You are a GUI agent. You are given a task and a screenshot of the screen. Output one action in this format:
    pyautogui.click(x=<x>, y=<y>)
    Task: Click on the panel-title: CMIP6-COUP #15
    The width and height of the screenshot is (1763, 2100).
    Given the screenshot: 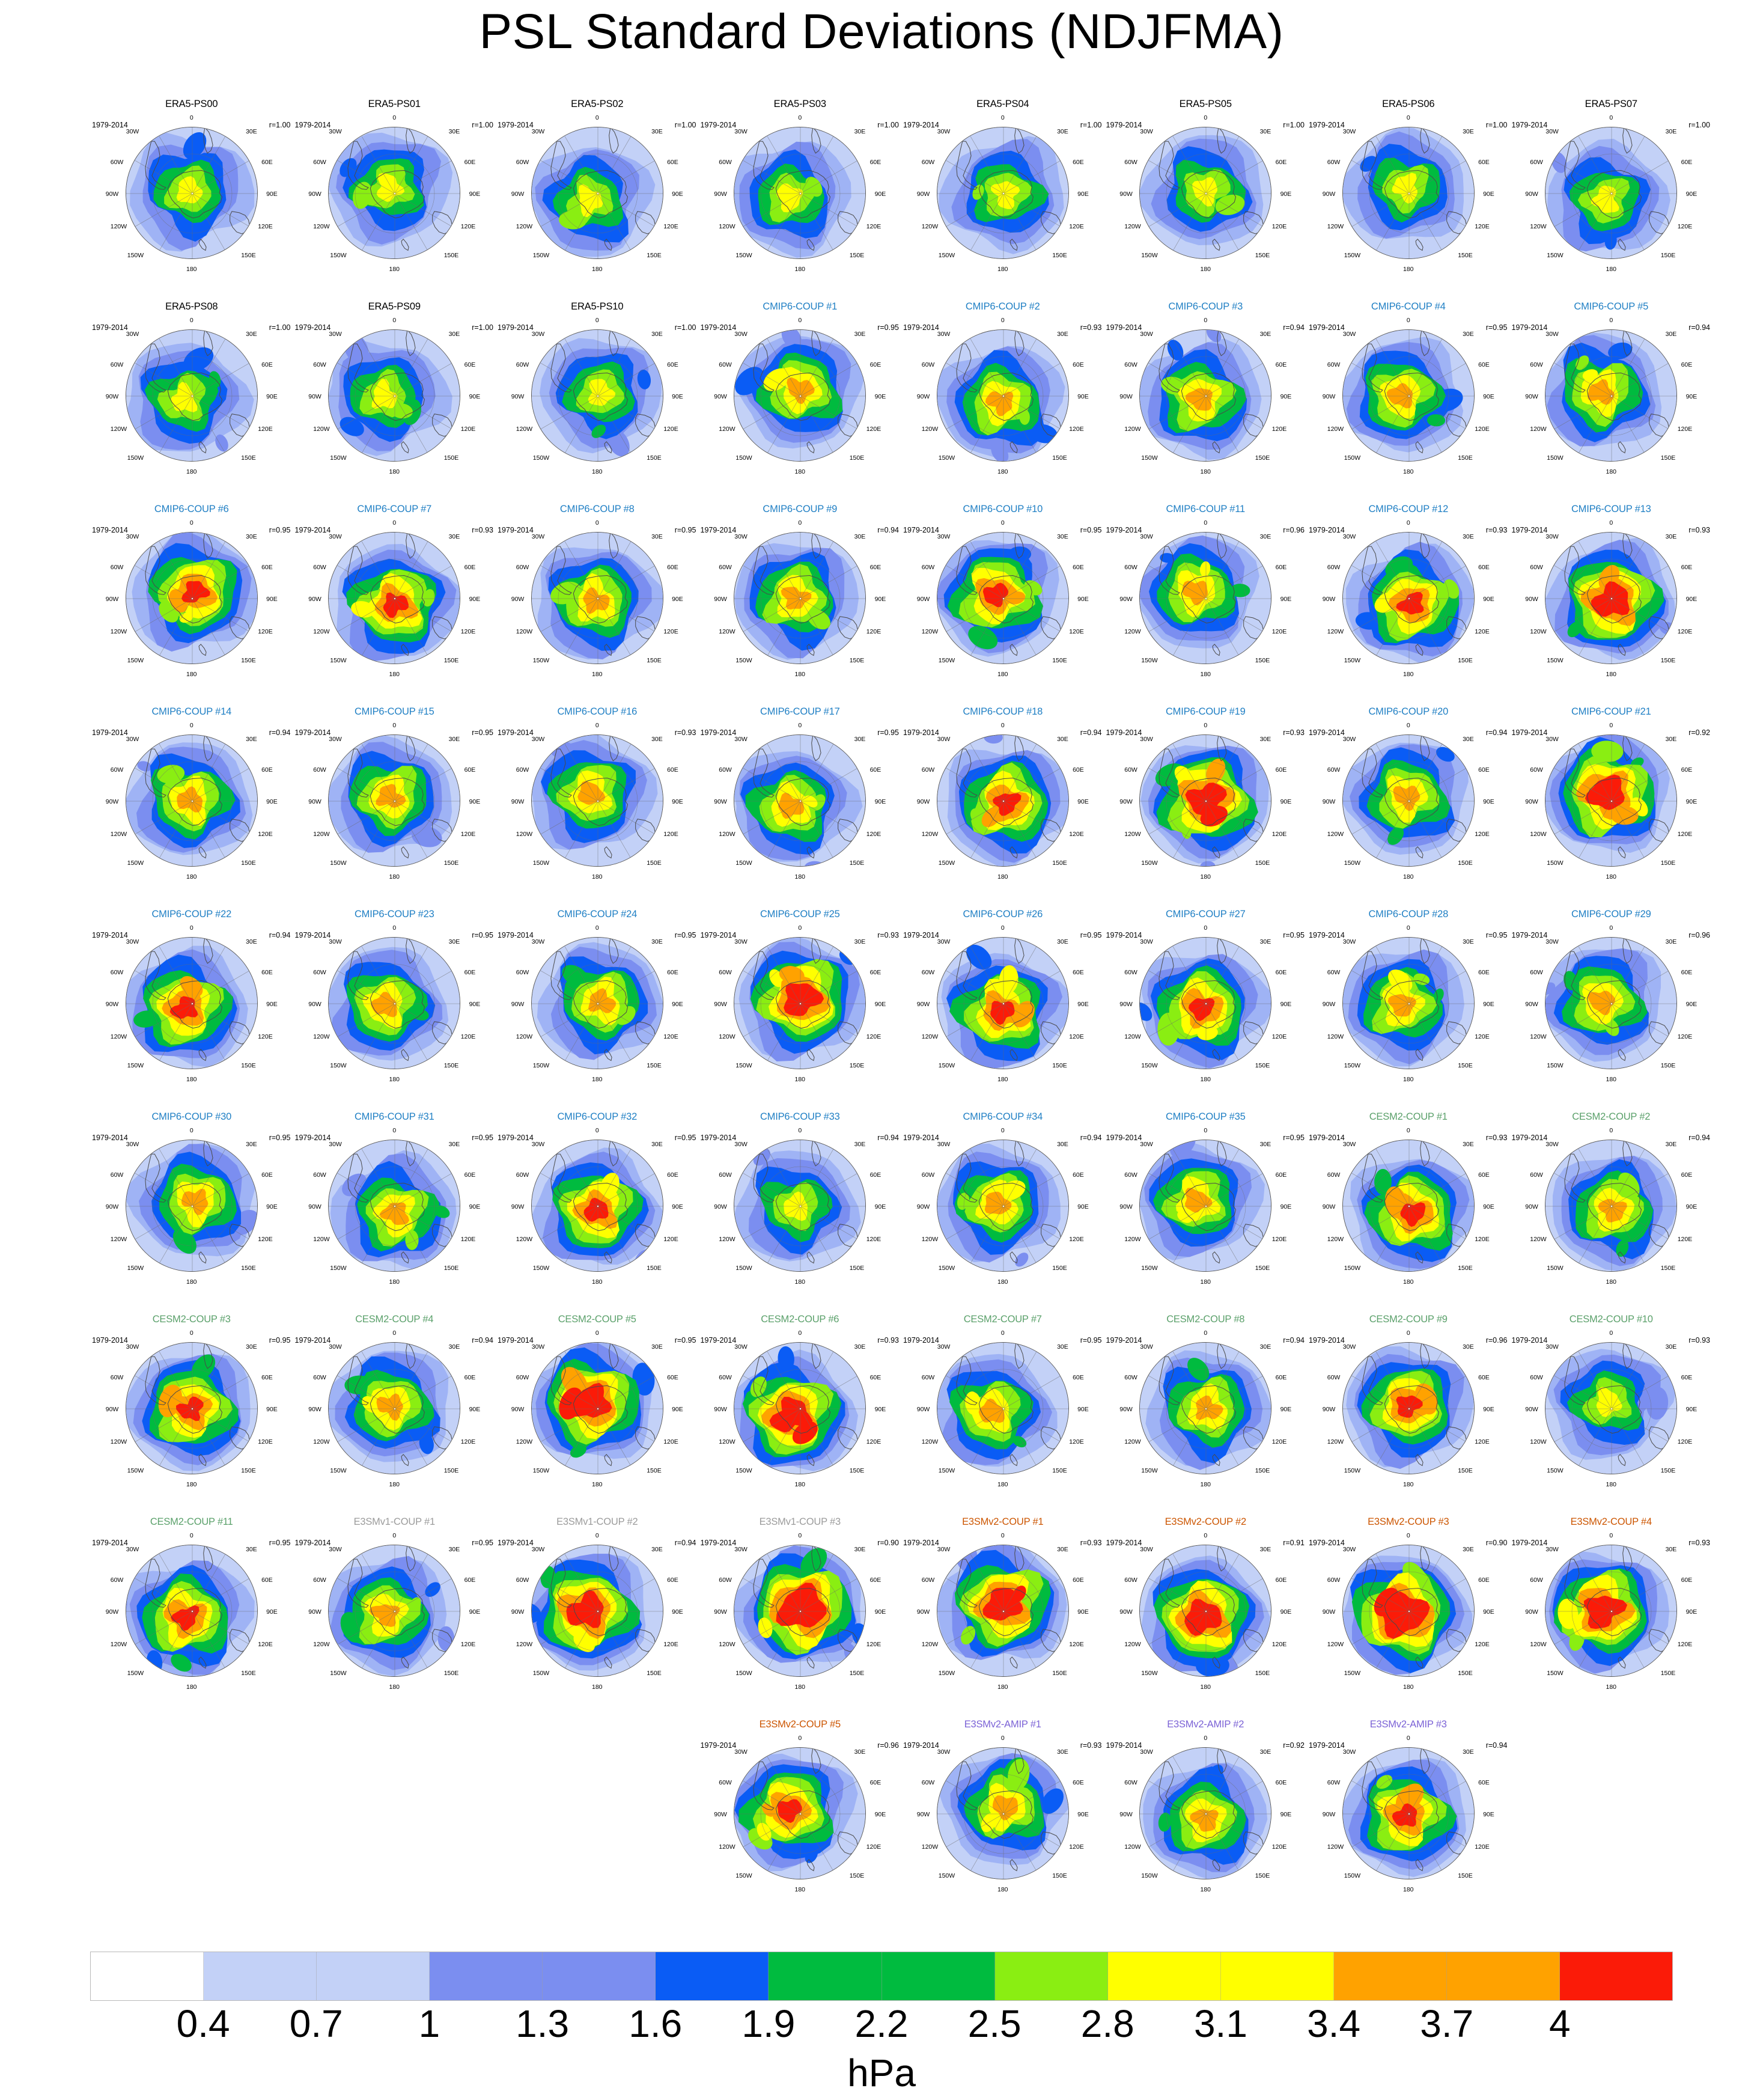 What is the action you would take?
    pyautogui.click(x=394, y=711)
    